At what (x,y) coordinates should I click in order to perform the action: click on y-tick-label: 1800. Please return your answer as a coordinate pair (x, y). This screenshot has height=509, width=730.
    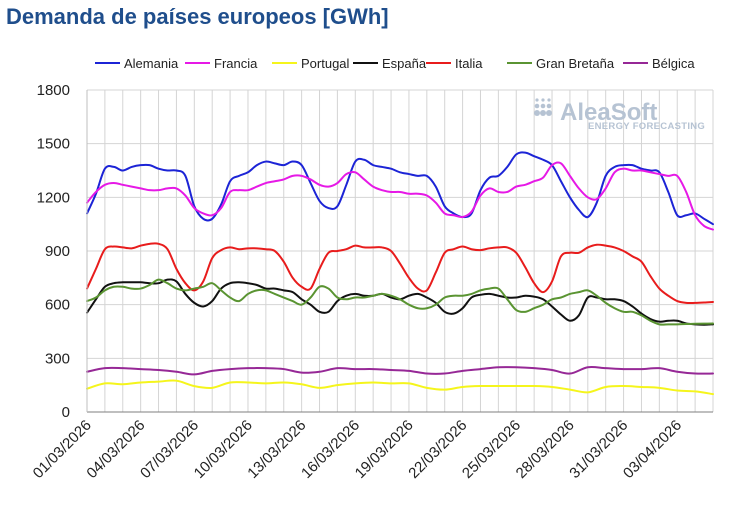
    Looking at the image, I should click on (53, 90).